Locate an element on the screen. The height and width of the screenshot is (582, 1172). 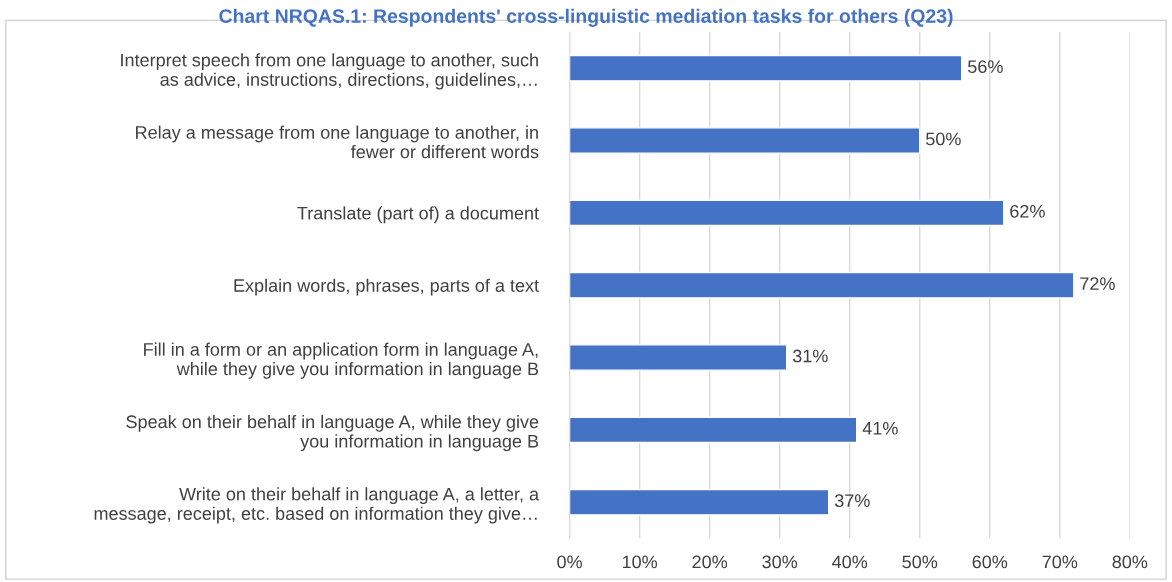
x-tick-label: 40% is located at coordinates (850, 562).